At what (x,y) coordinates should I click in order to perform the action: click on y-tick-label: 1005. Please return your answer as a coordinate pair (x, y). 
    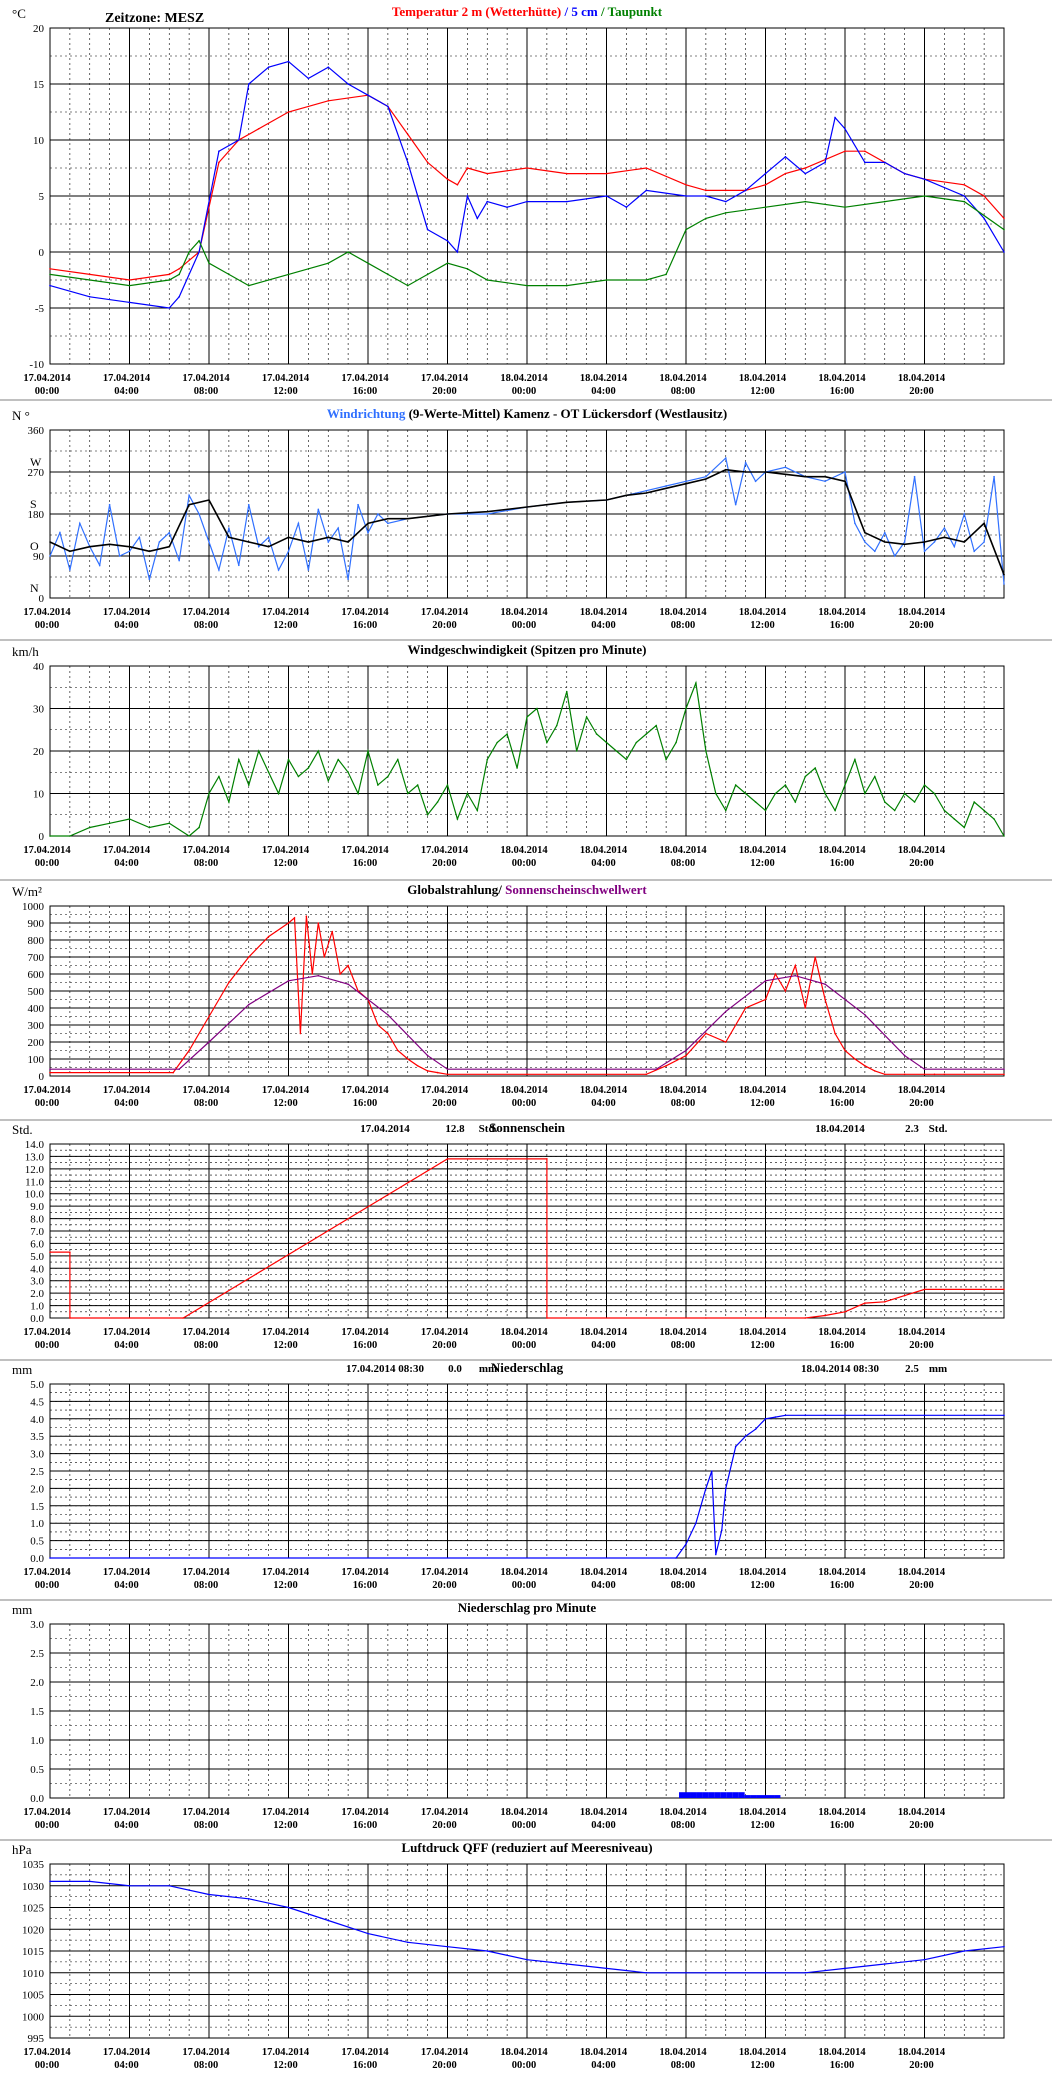
    Looking at the image, I should click on (33, 1996).